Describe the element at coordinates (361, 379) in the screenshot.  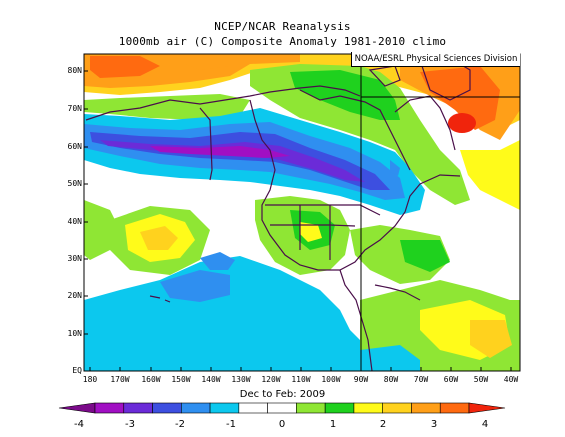
I see `lon-label: 90W` at that location.